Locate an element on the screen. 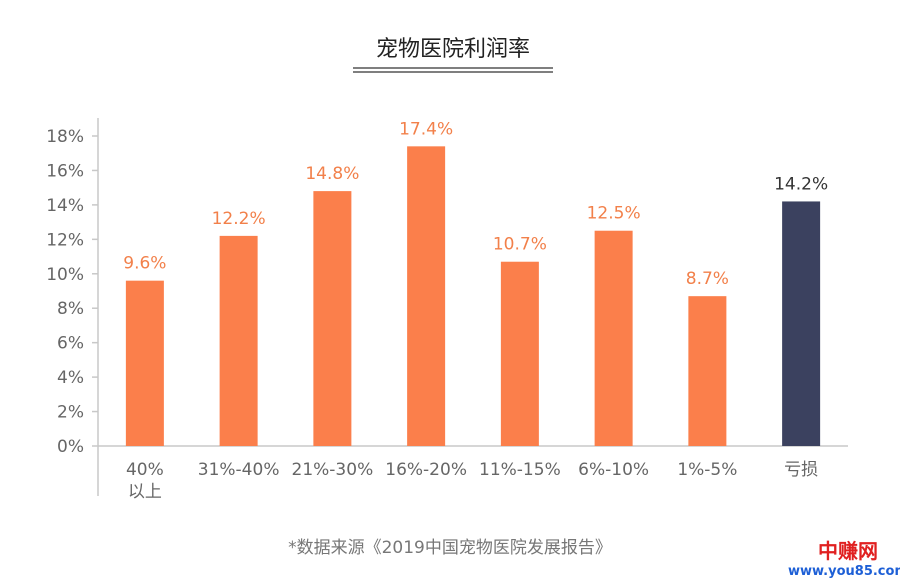 Image resolution: width=900 pixels, height=581 pixels. data-label: 10.7% is located at coordinates (520, 245).